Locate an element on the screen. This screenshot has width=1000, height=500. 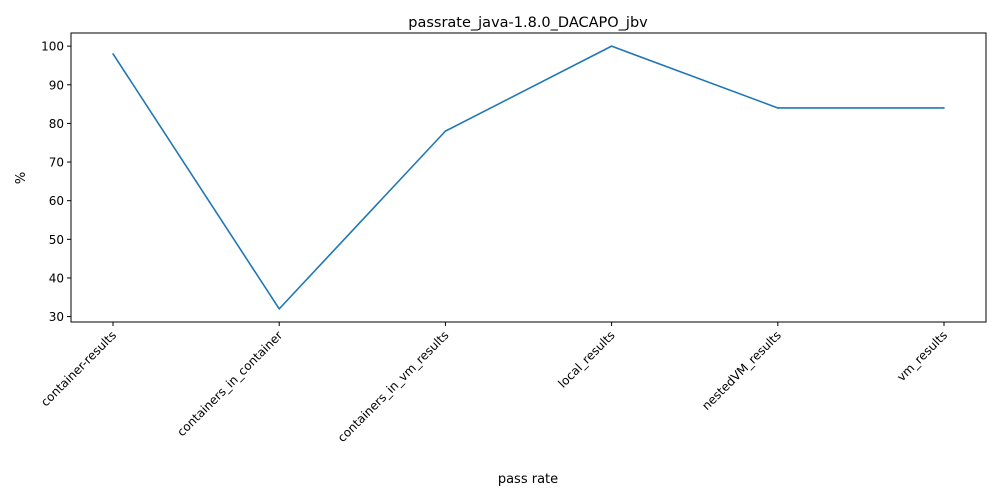
y-tick-label: 30 is located at coordinates (56, 317).